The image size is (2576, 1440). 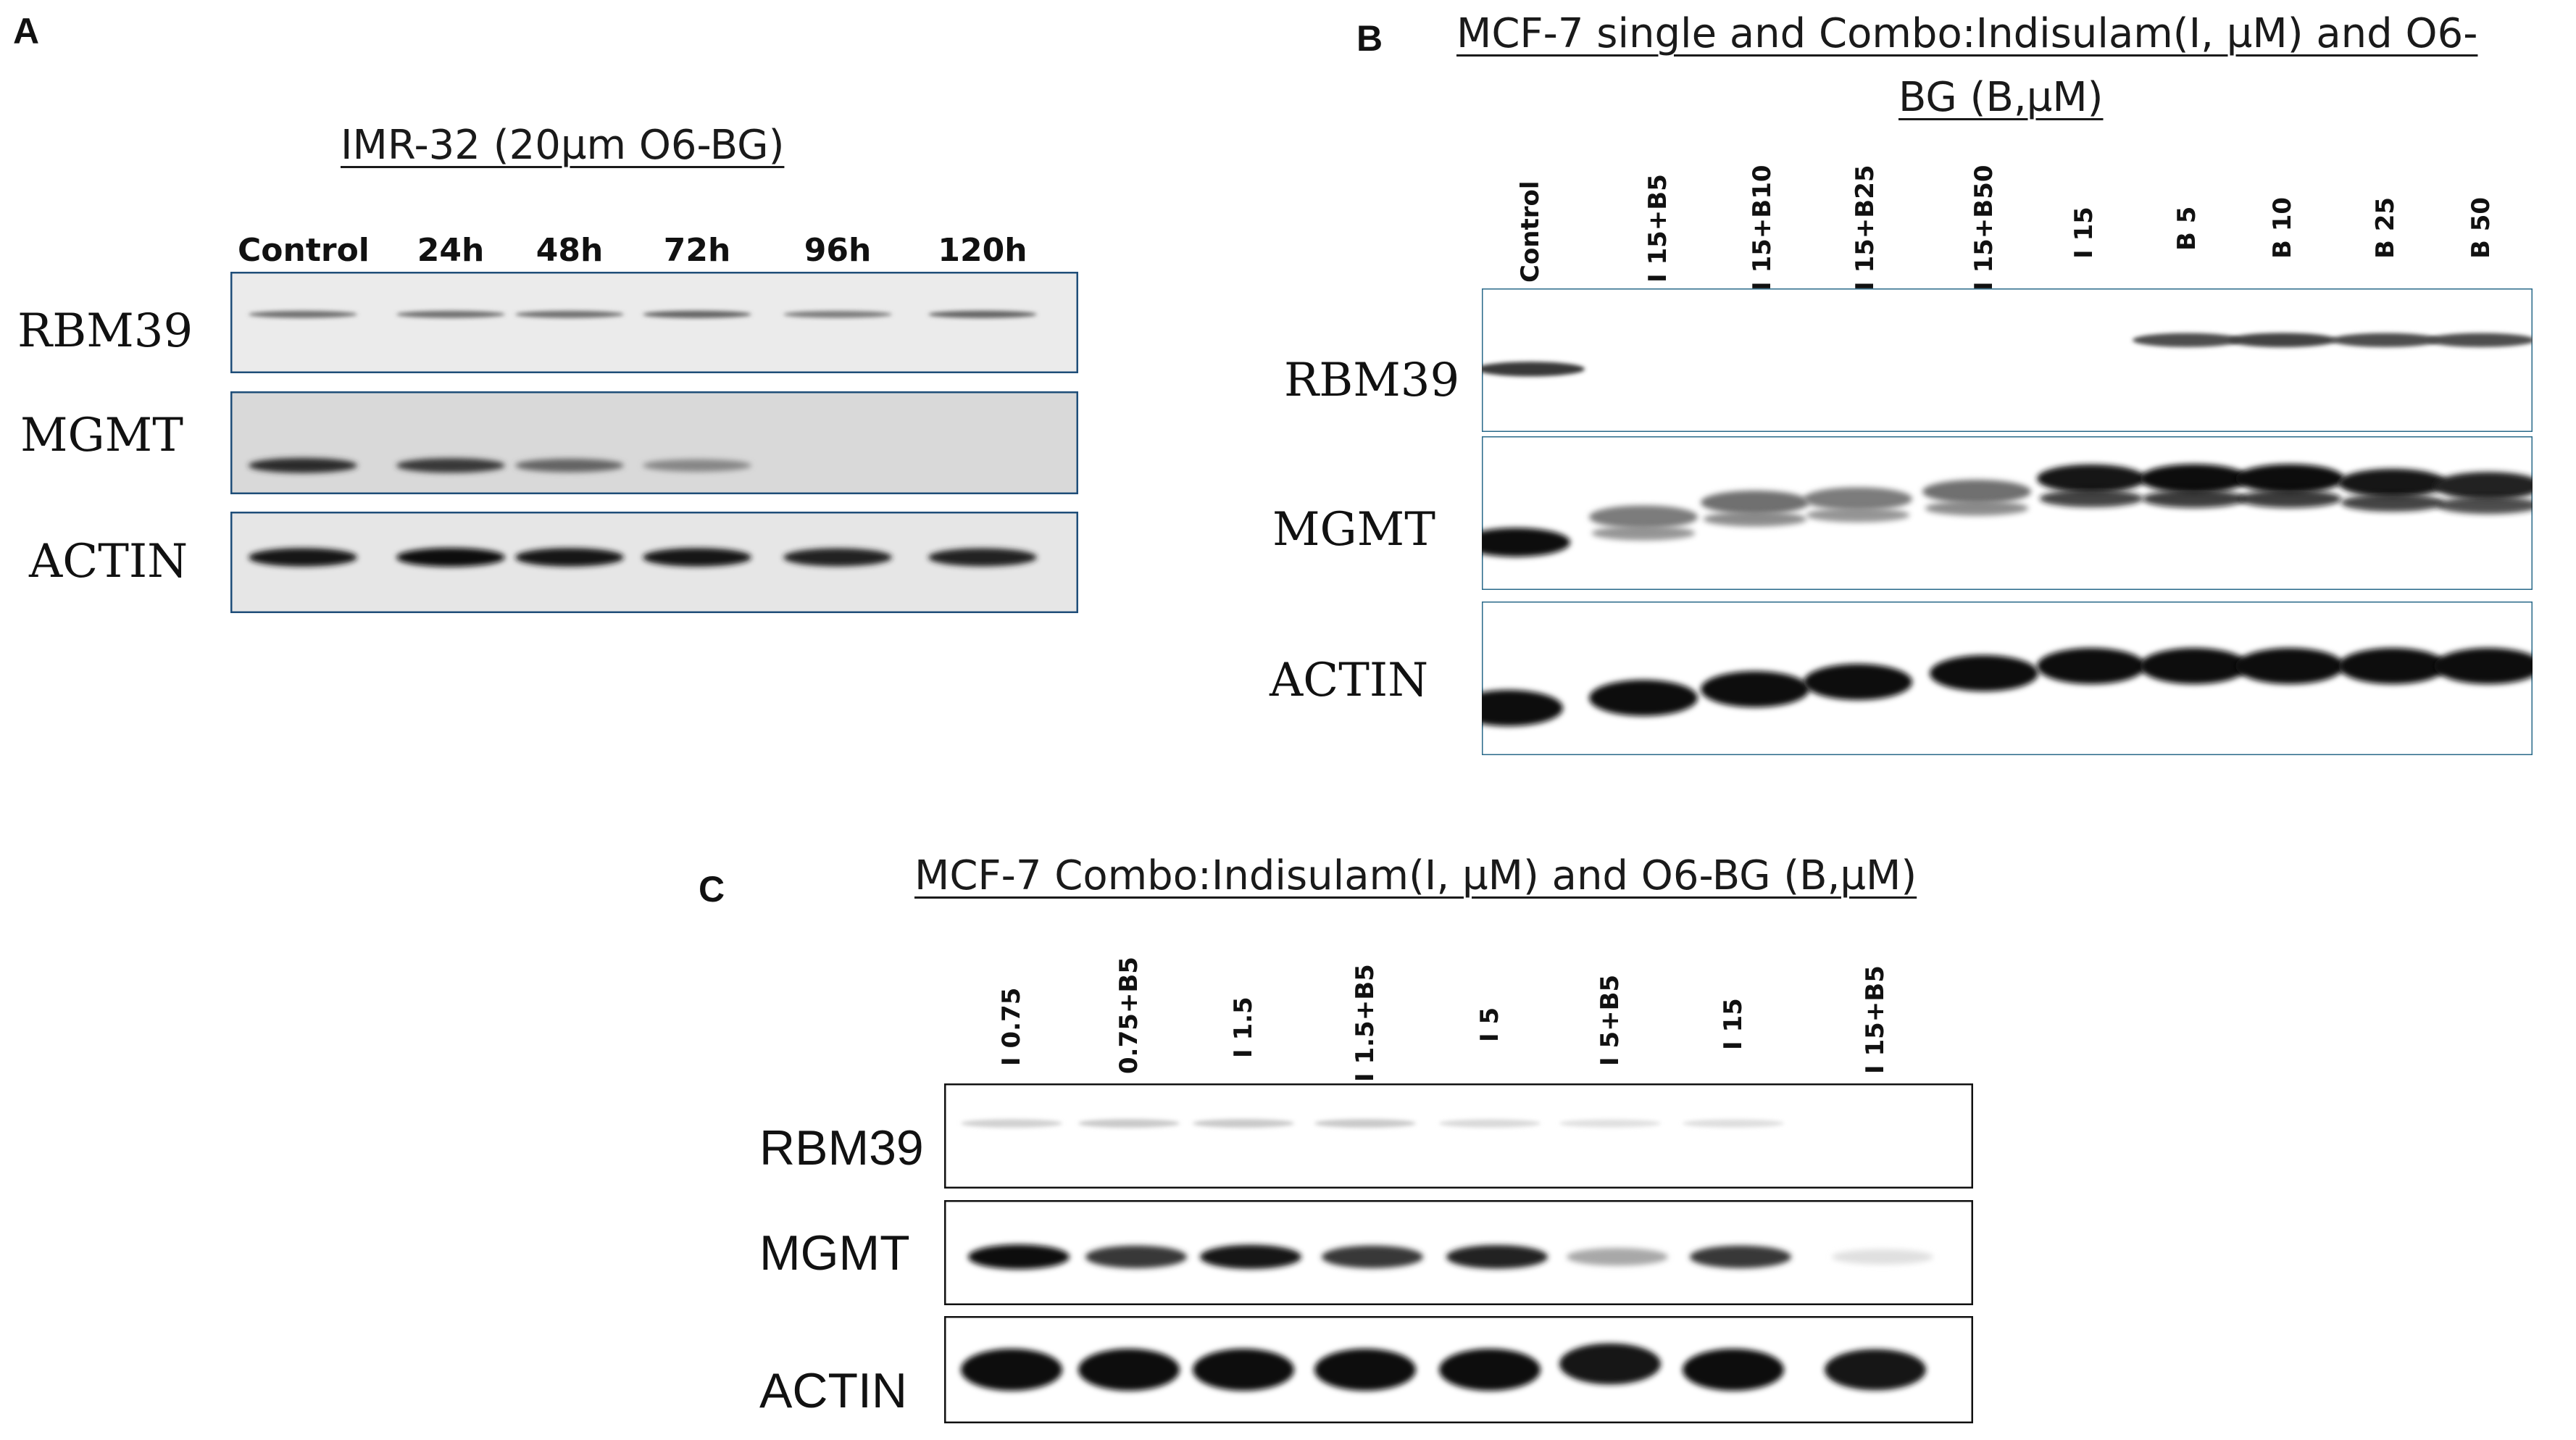 I want to click on panel-b-blot-mgmt, so click(x=2007, y=513).